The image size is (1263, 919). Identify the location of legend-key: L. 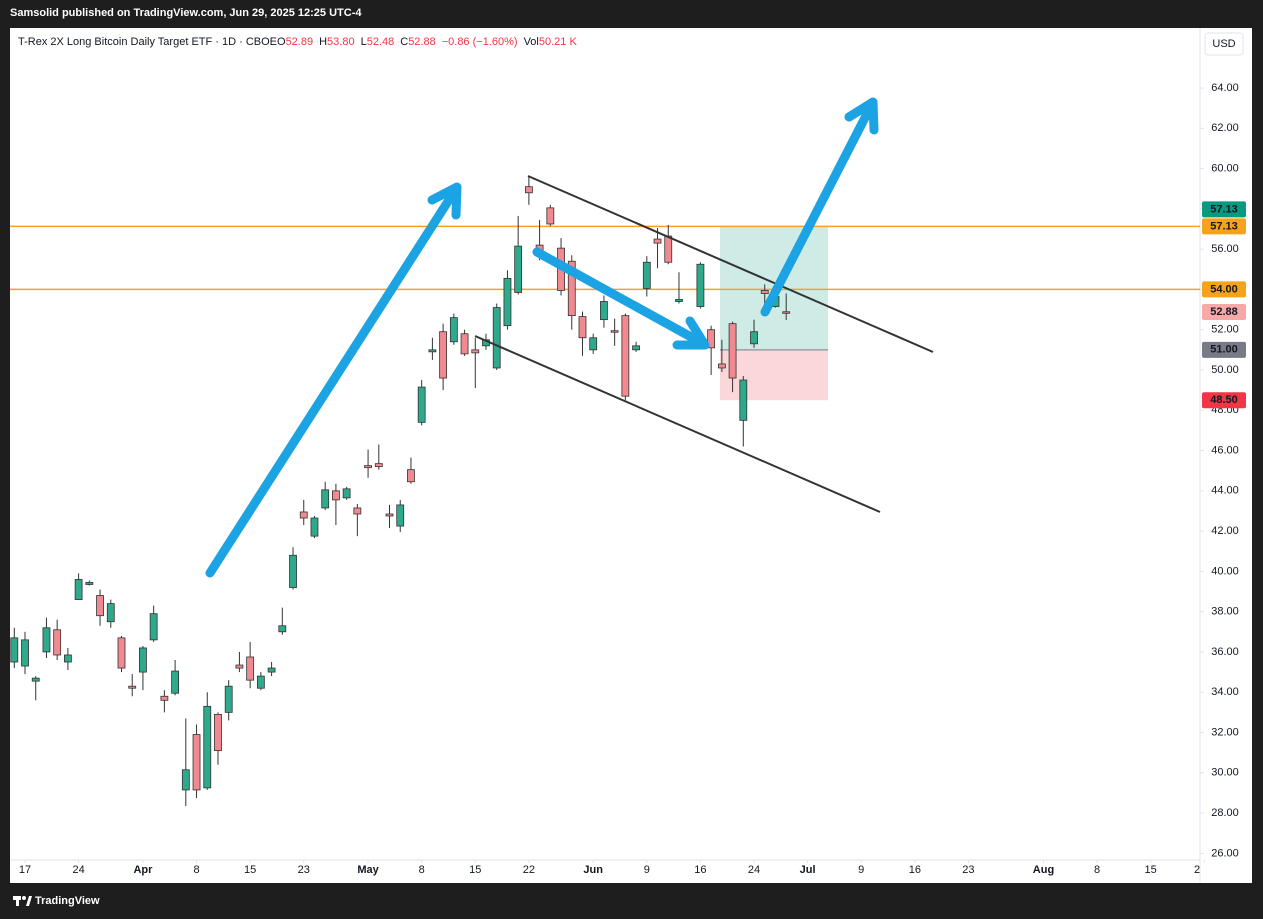
(364, 42).